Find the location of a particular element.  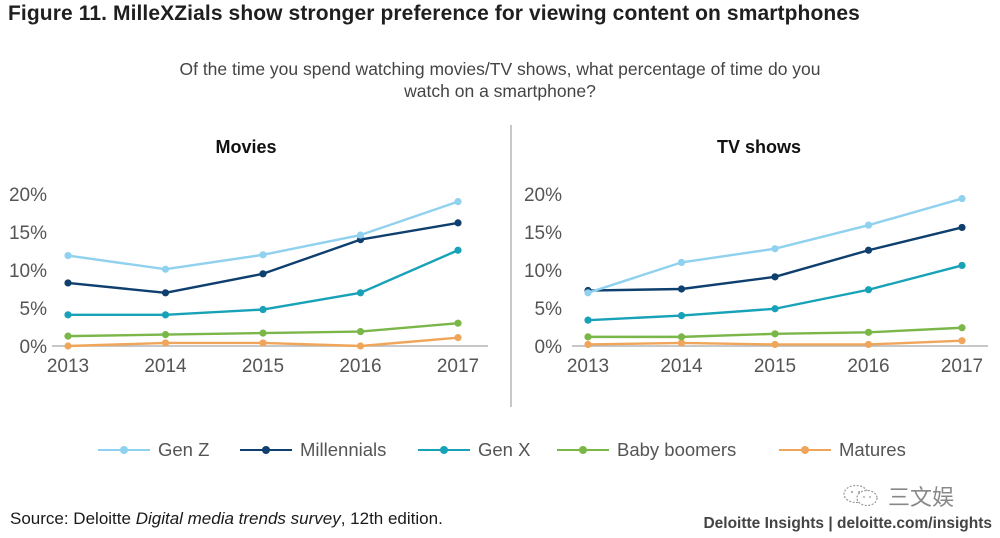

legend-label: Millennials is located at coordinates (343, 449).